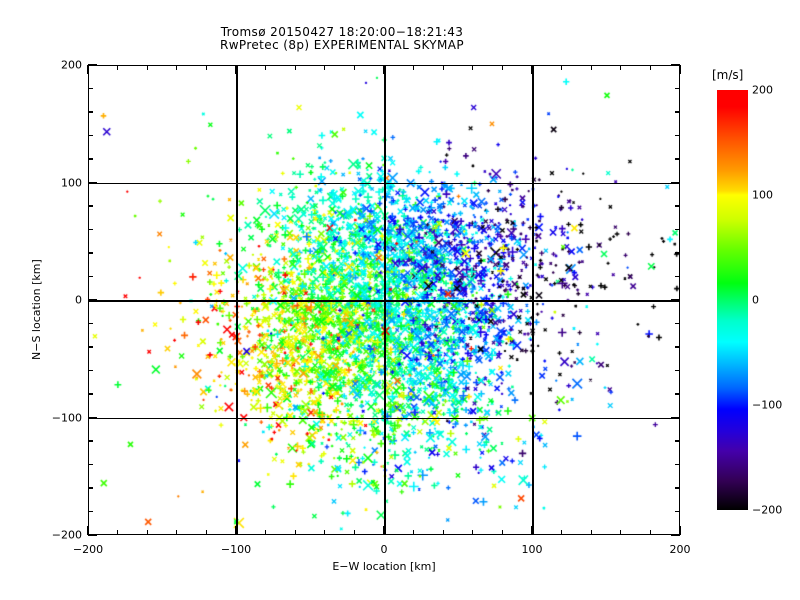  What do you see at coordinates (767, 405) in the screenshot?
I see `colorbar-tick-label: −100` at bounding box center [767, 405].